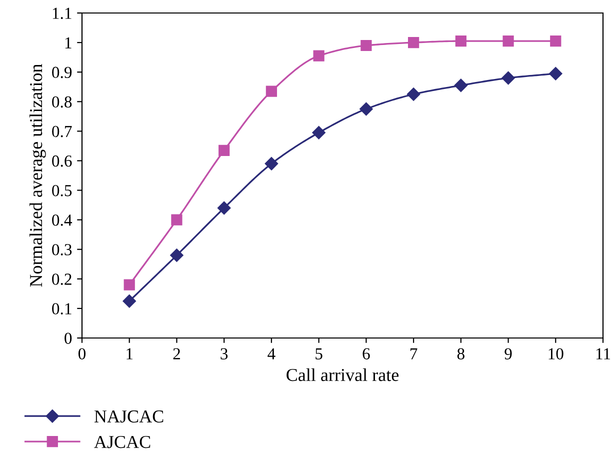 This screenshot has width=613, height=469. What do you see at coordinates (603, 354) in the screenshot?
I see `x-tick-label: 11` at bounding box center [603, 354].